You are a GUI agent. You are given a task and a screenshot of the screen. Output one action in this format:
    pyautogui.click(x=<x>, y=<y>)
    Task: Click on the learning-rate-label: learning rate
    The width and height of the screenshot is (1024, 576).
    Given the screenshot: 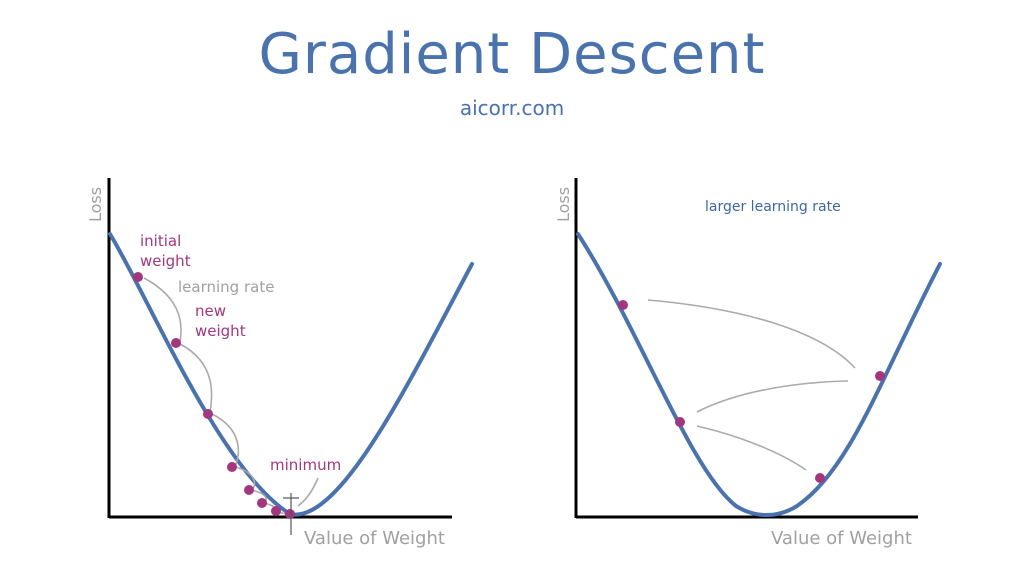 What is the action you would take?
    pyautogui.click(x=226, y=287)
    